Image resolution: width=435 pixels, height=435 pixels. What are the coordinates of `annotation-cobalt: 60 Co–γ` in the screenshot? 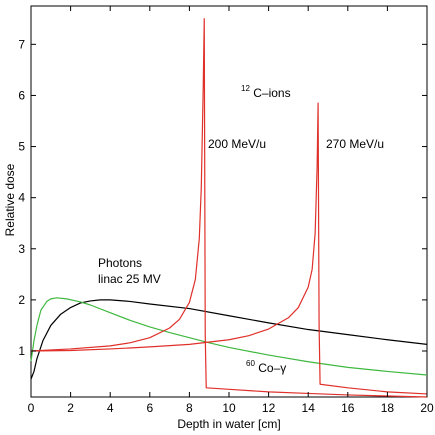 It's located at (266, 365).